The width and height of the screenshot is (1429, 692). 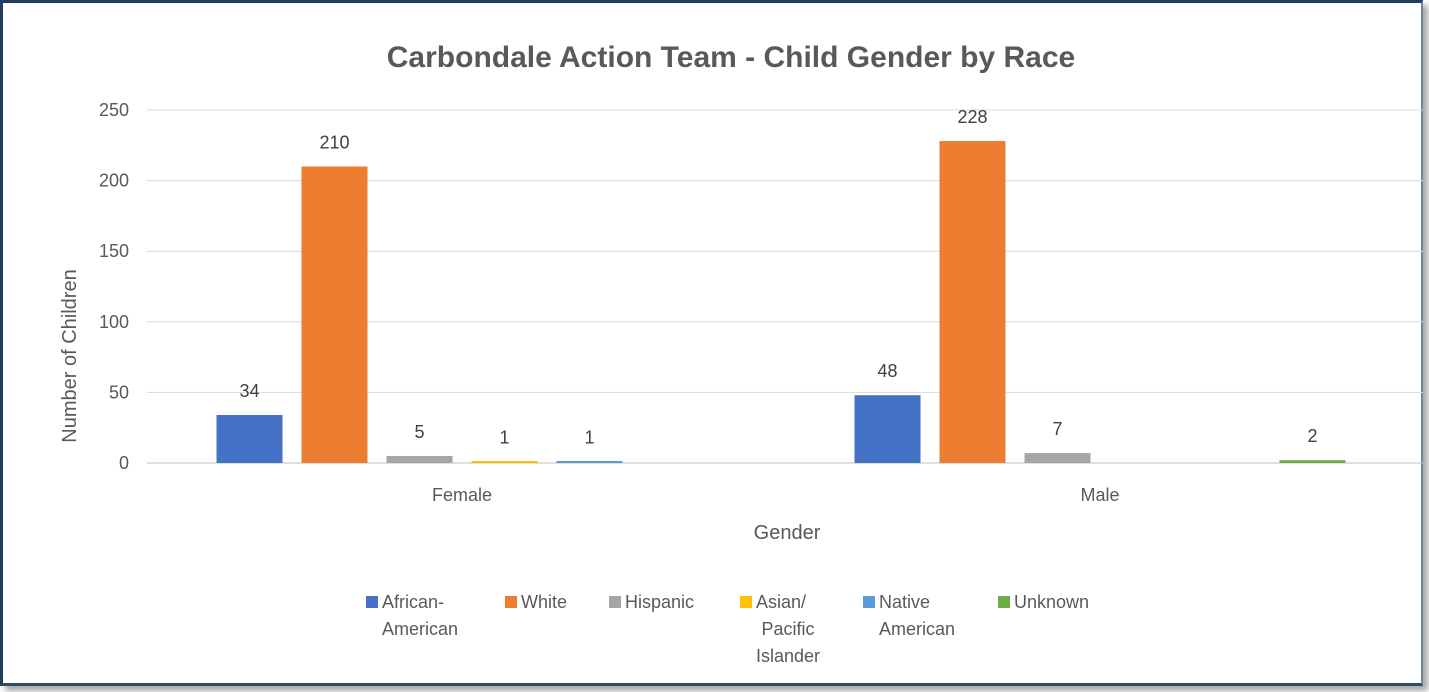 I want to click on data-label: 34, so click(x=249, y=391).